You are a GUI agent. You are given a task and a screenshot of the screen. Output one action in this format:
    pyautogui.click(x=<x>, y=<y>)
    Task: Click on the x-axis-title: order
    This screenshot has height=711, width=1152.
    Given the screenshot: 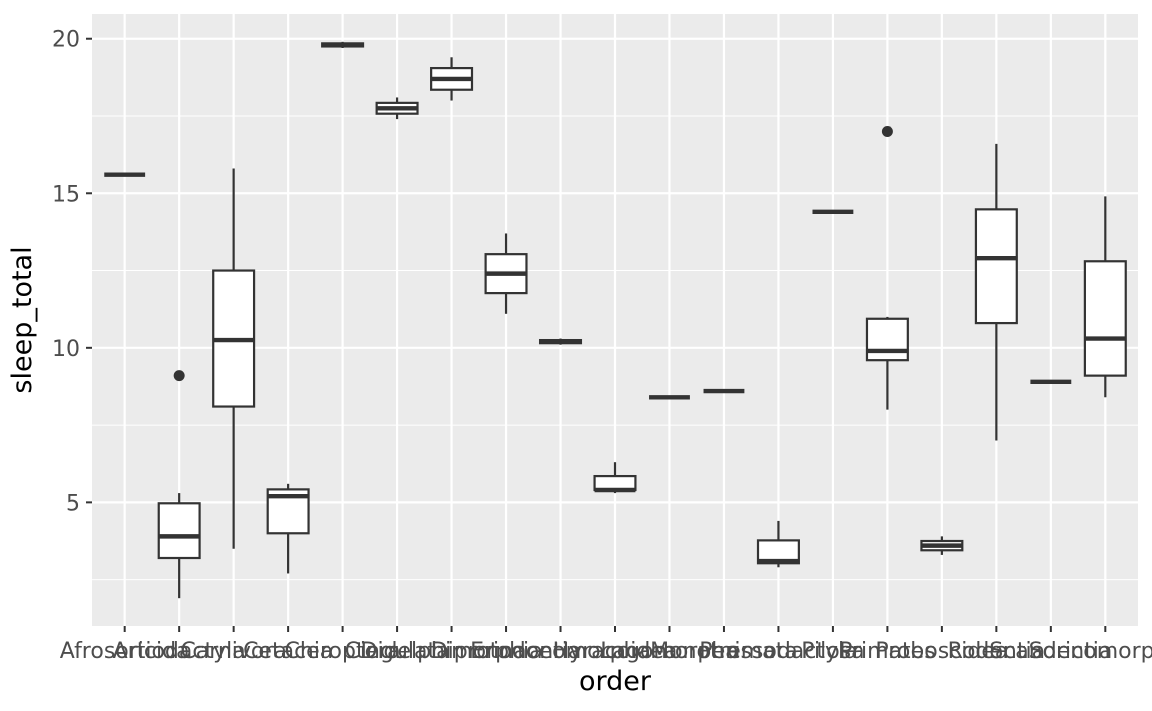 What is the action you would take?
    pyautogui.click(x=615, y=681)
    